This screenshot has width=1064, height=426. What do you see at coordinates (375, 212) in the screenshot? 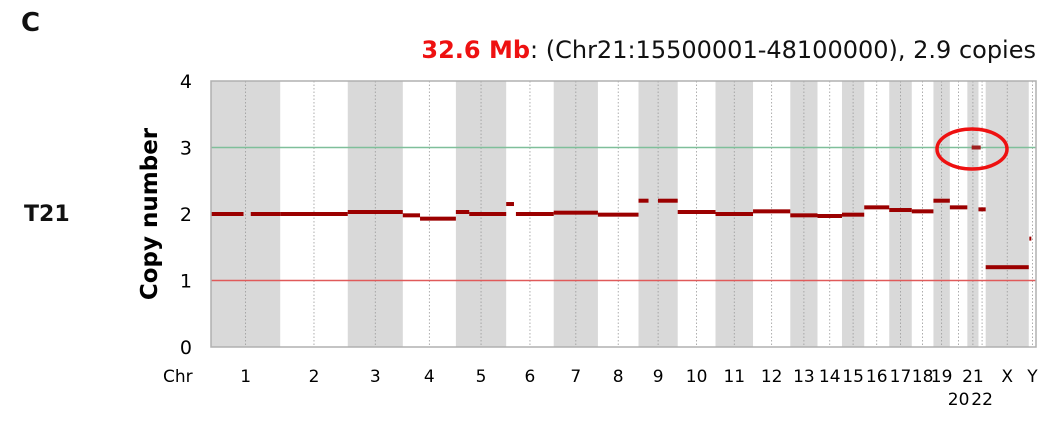
I see `segment-chr3` at bounding box center [375, 212].